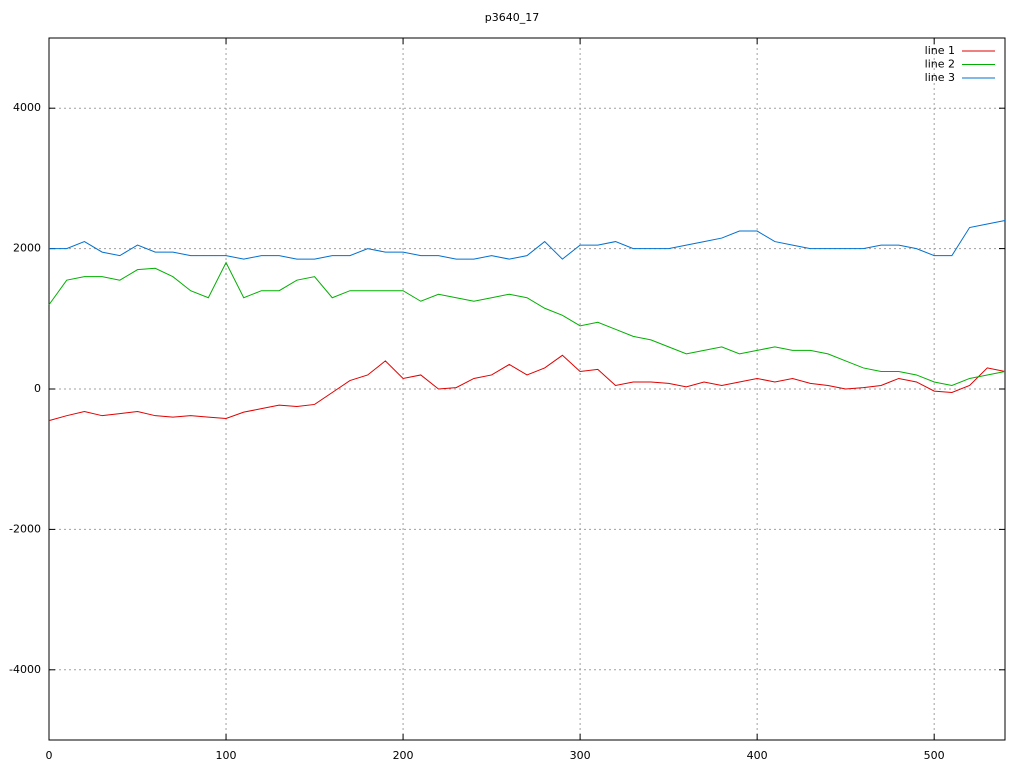 The image size is (1024, 768). What do you see at coordinates (940, 77) in the screenshot?
I see `legend-label: line 3` at bounding box center [940, 77].